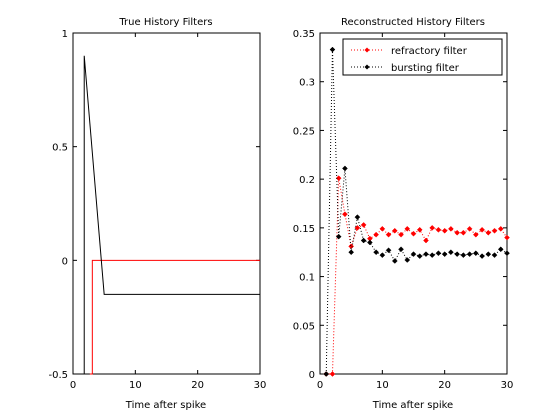 This screenshot has height=420, width=560. I want to click on y-tick-label: -0.5, so click(58, 375).